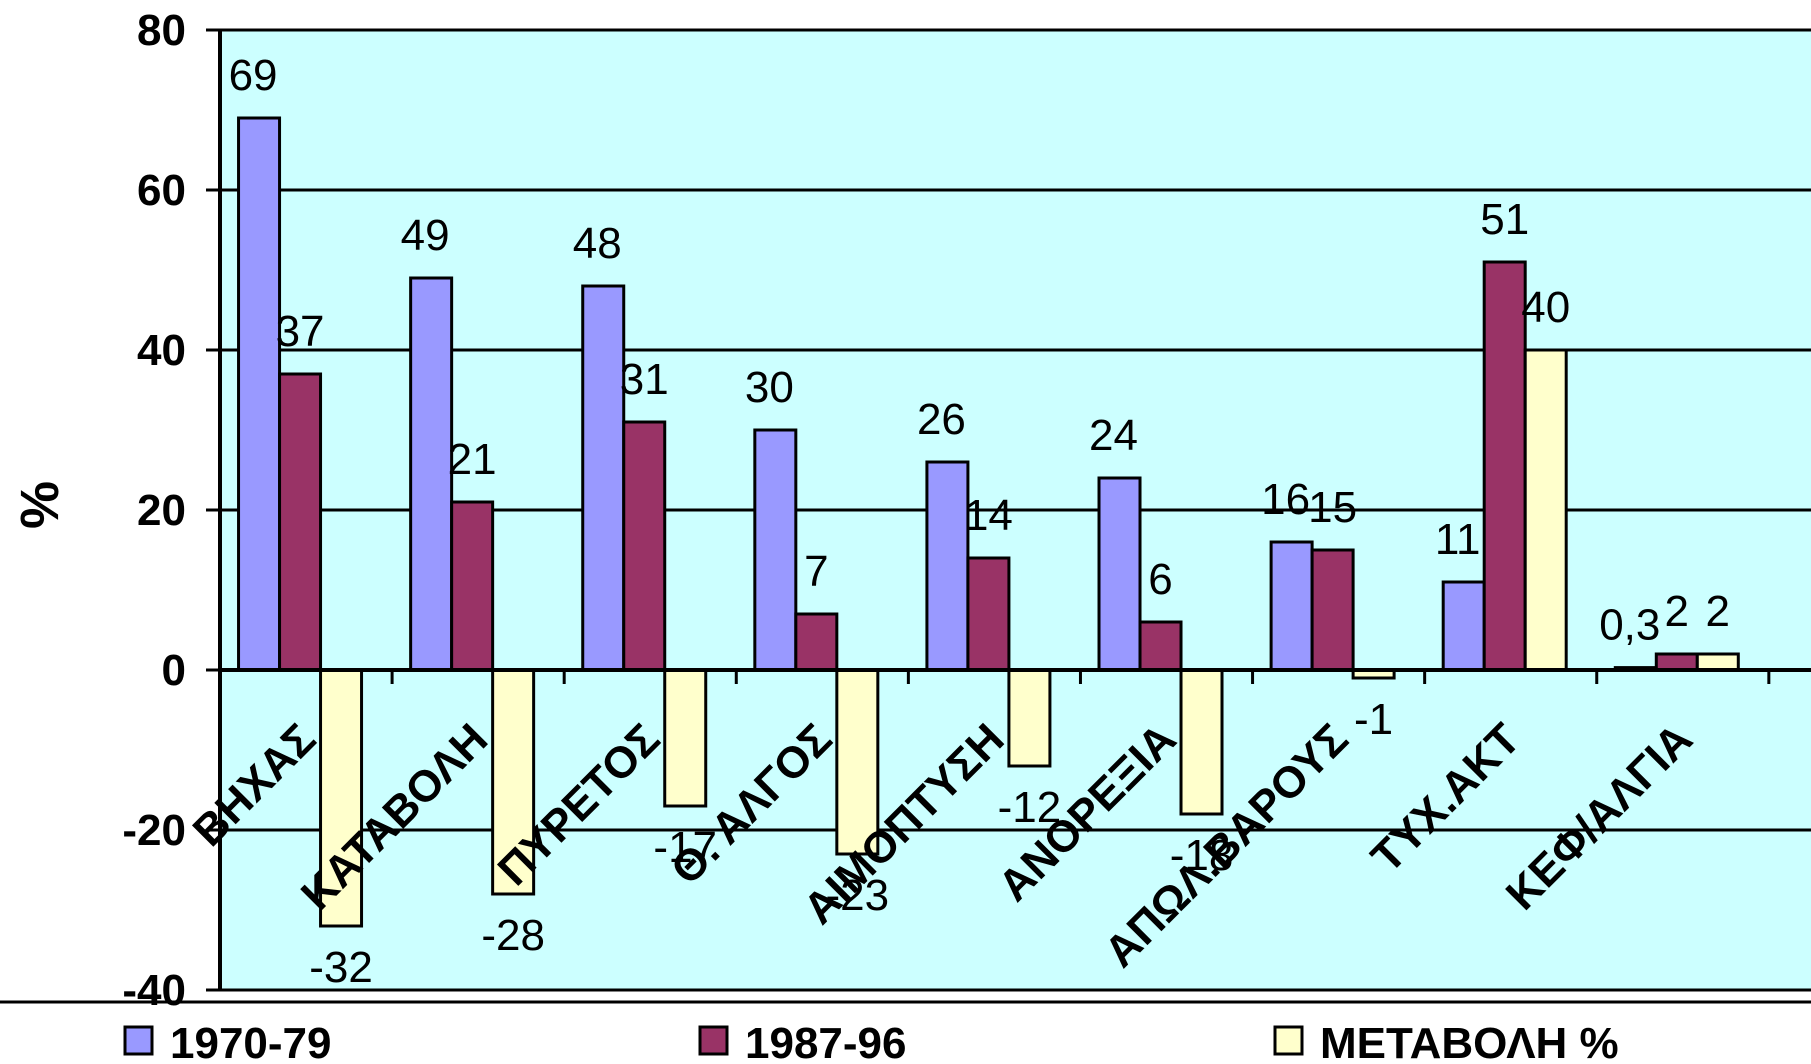  What do you see at coordinates (250, 1041) in the screenshot?
I see `legend-label: 1970-79` at bounding box center [250, 1041].